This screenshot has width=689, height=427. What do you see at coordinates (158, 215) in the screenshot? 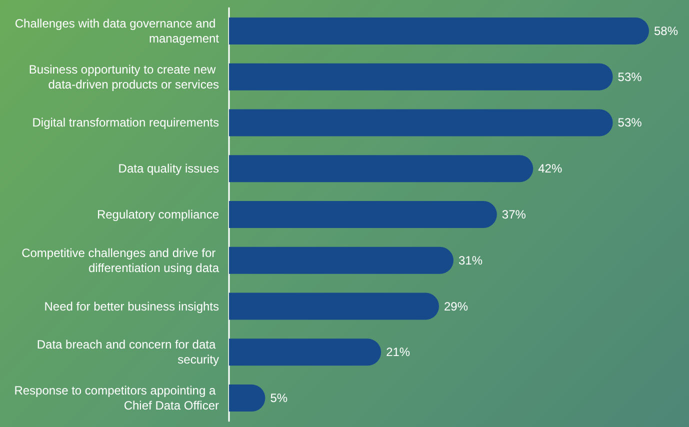
I see `y-tick-label: Regulatory compliance` at bounding box center [158, 215].